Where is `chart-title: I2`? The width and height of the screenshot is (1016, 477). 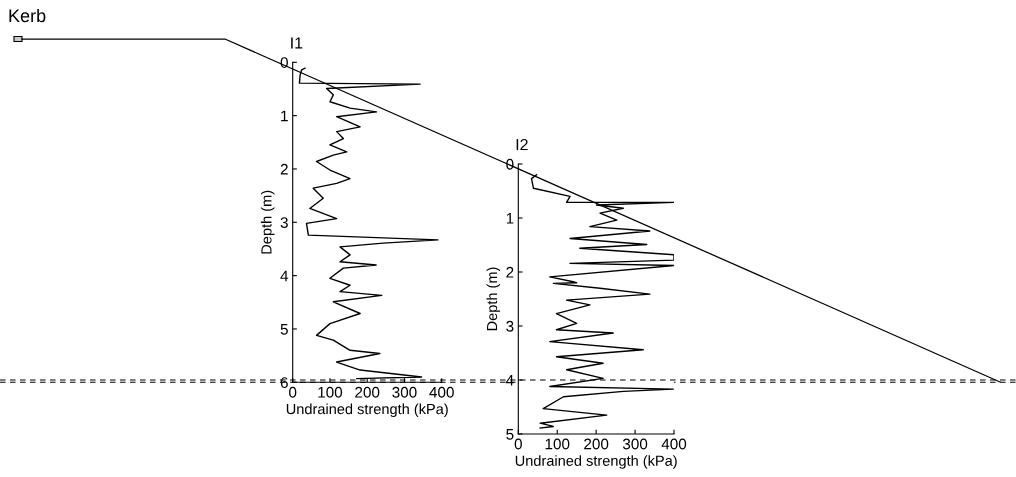
chart-title: I2 is located at coordinates (522, 144).